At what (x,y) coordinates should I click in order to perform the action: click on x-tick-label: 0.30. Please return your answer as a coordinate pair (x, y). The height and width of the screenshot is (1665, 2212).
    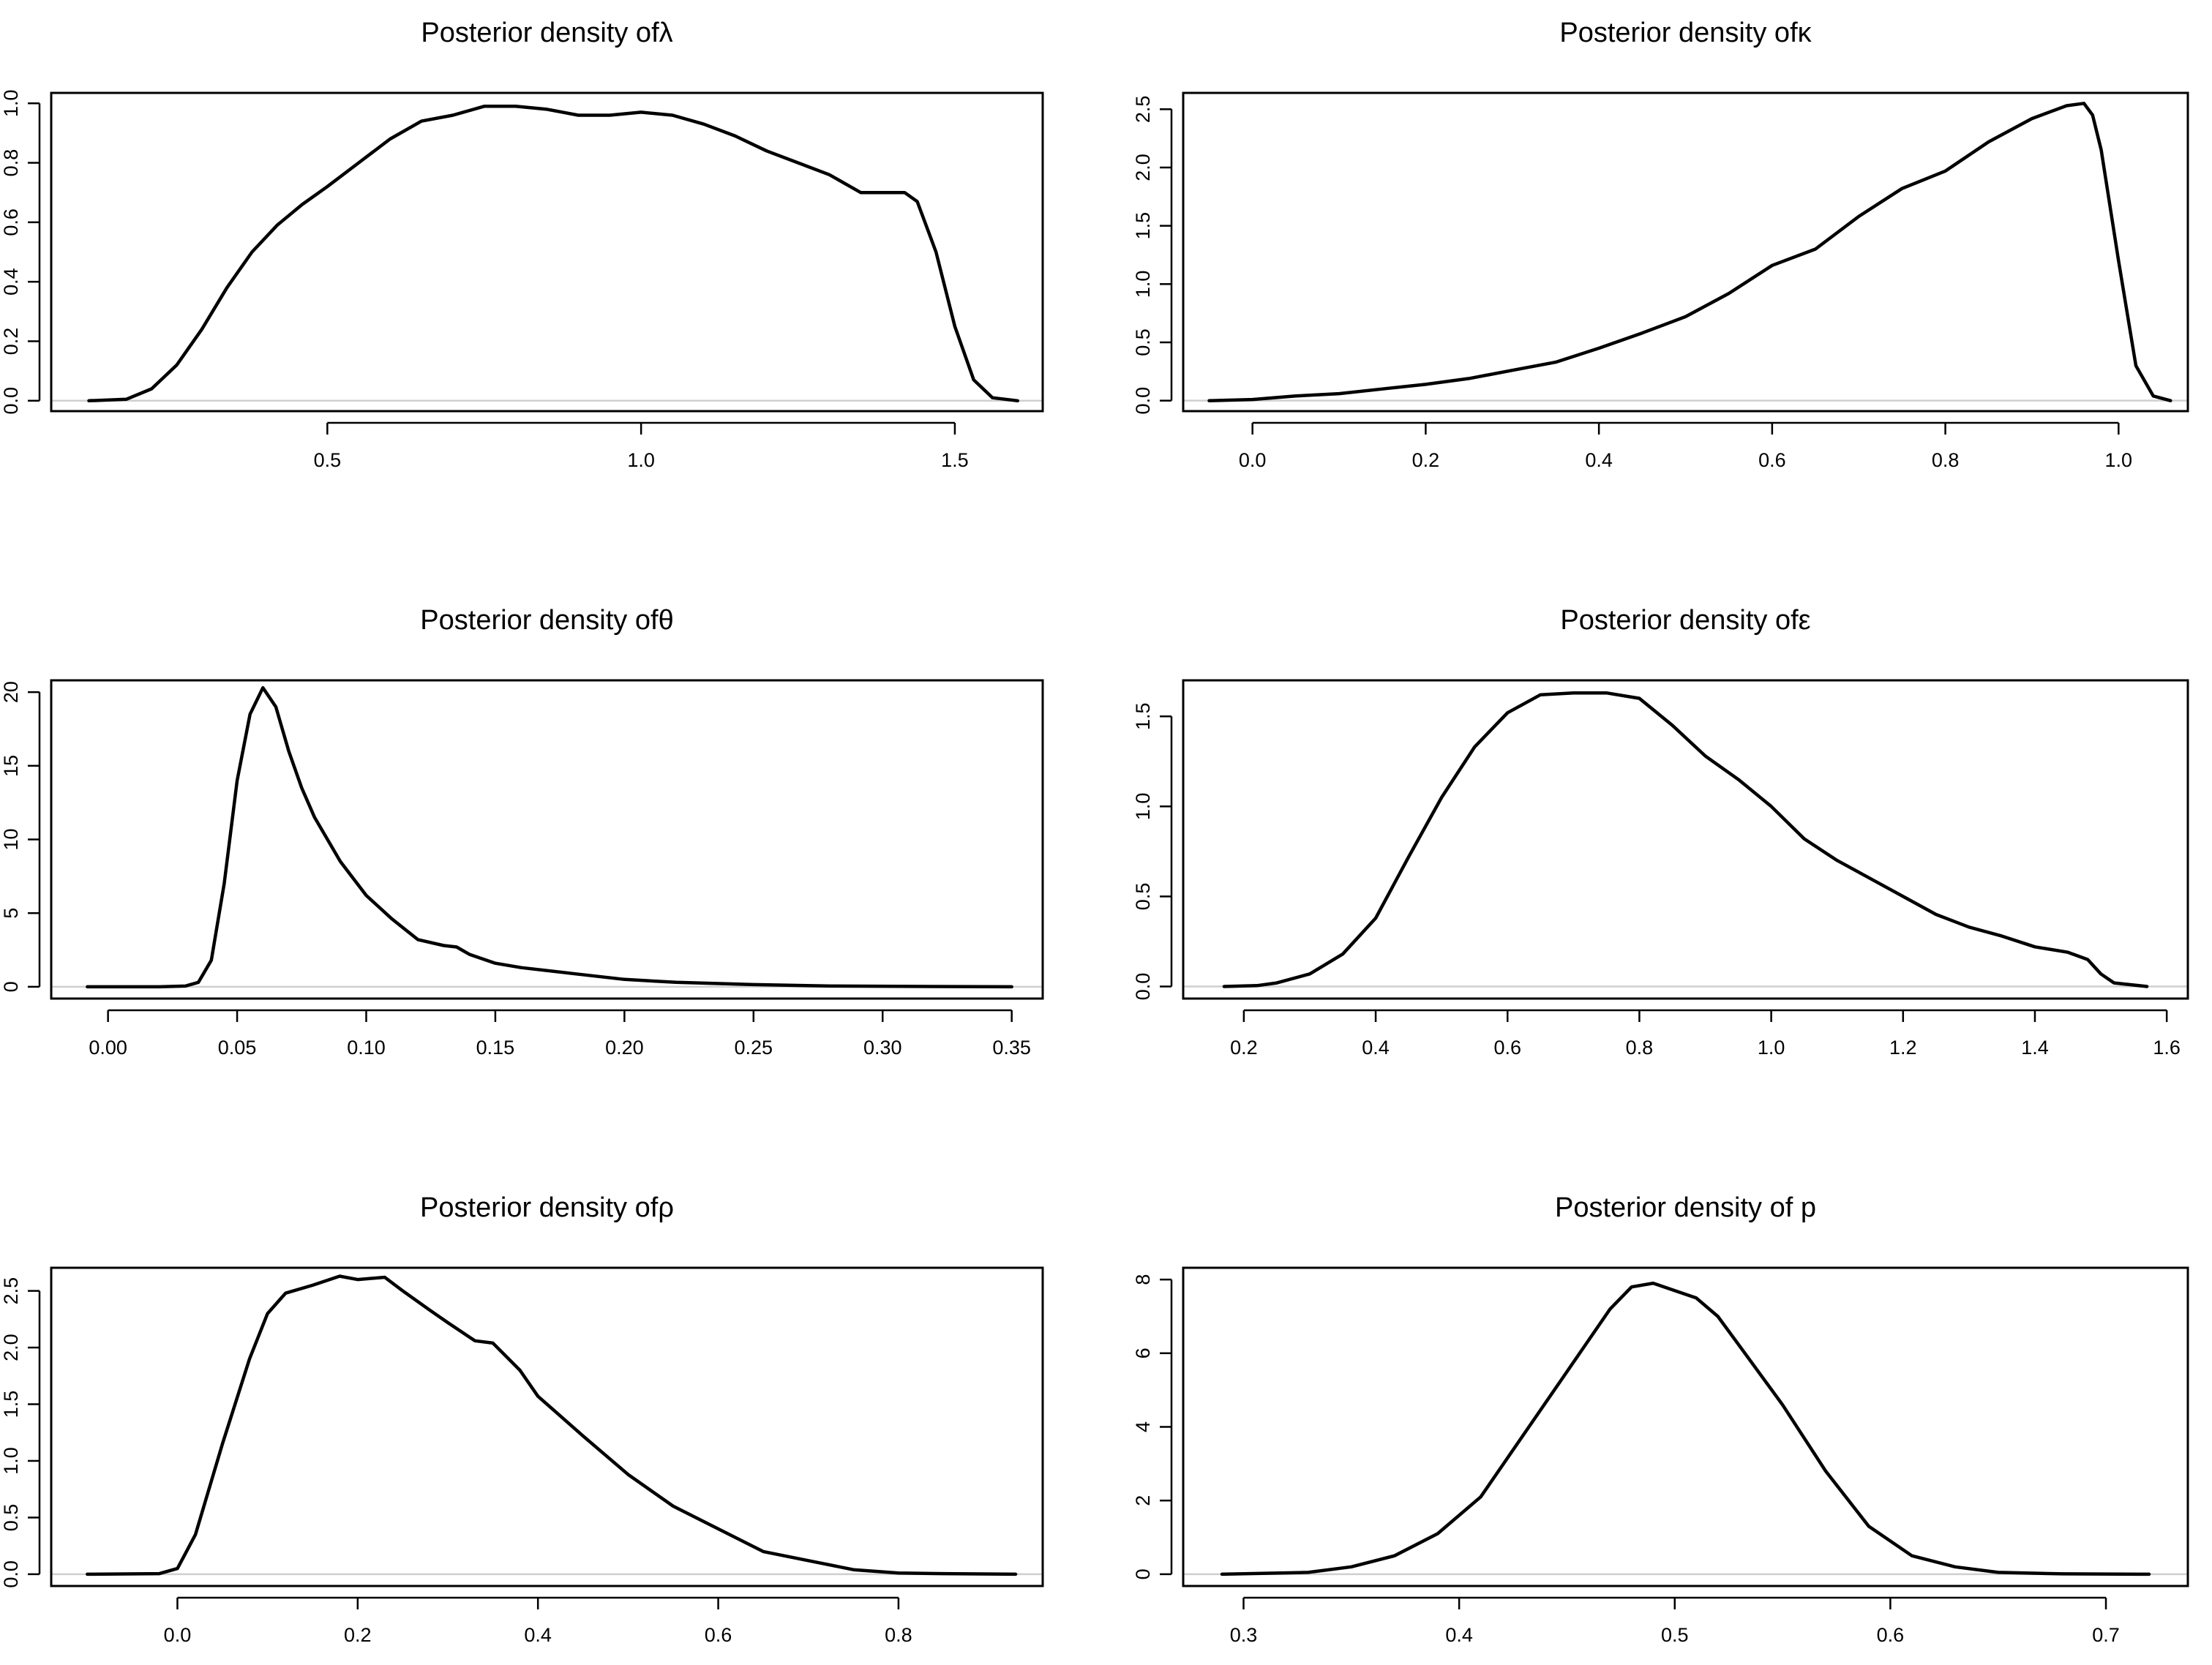
    Looking at the image, I should click on (882, 1048).